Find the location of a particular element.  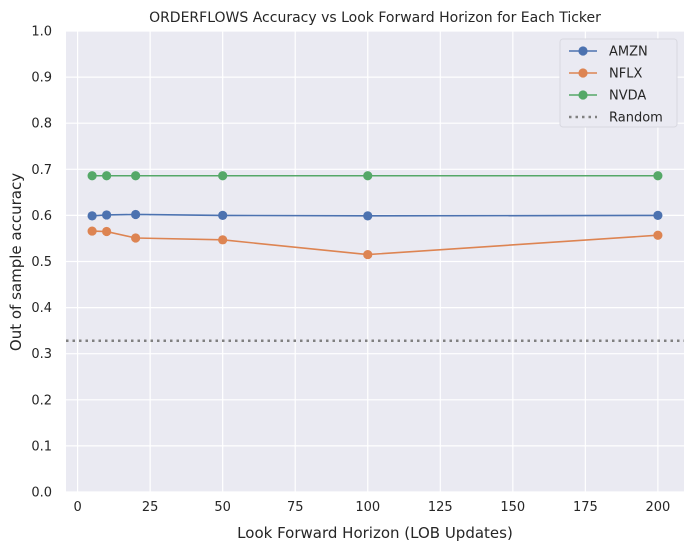

series-layer is located at coordinates (375, 215).